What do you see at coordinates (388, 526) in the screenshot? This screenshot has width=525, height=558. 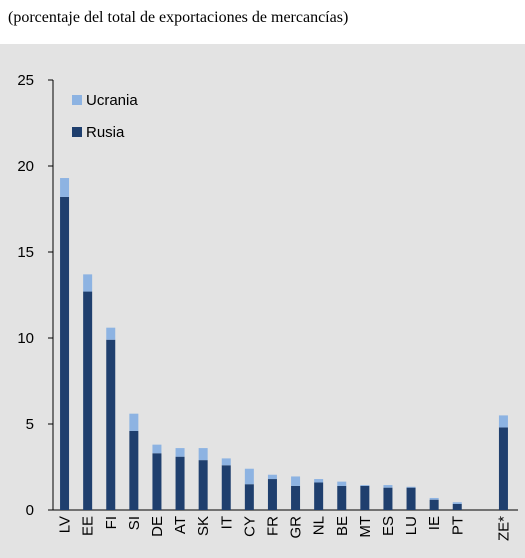 I see `x-tick-label: ES` at bounding box center [388, 526].